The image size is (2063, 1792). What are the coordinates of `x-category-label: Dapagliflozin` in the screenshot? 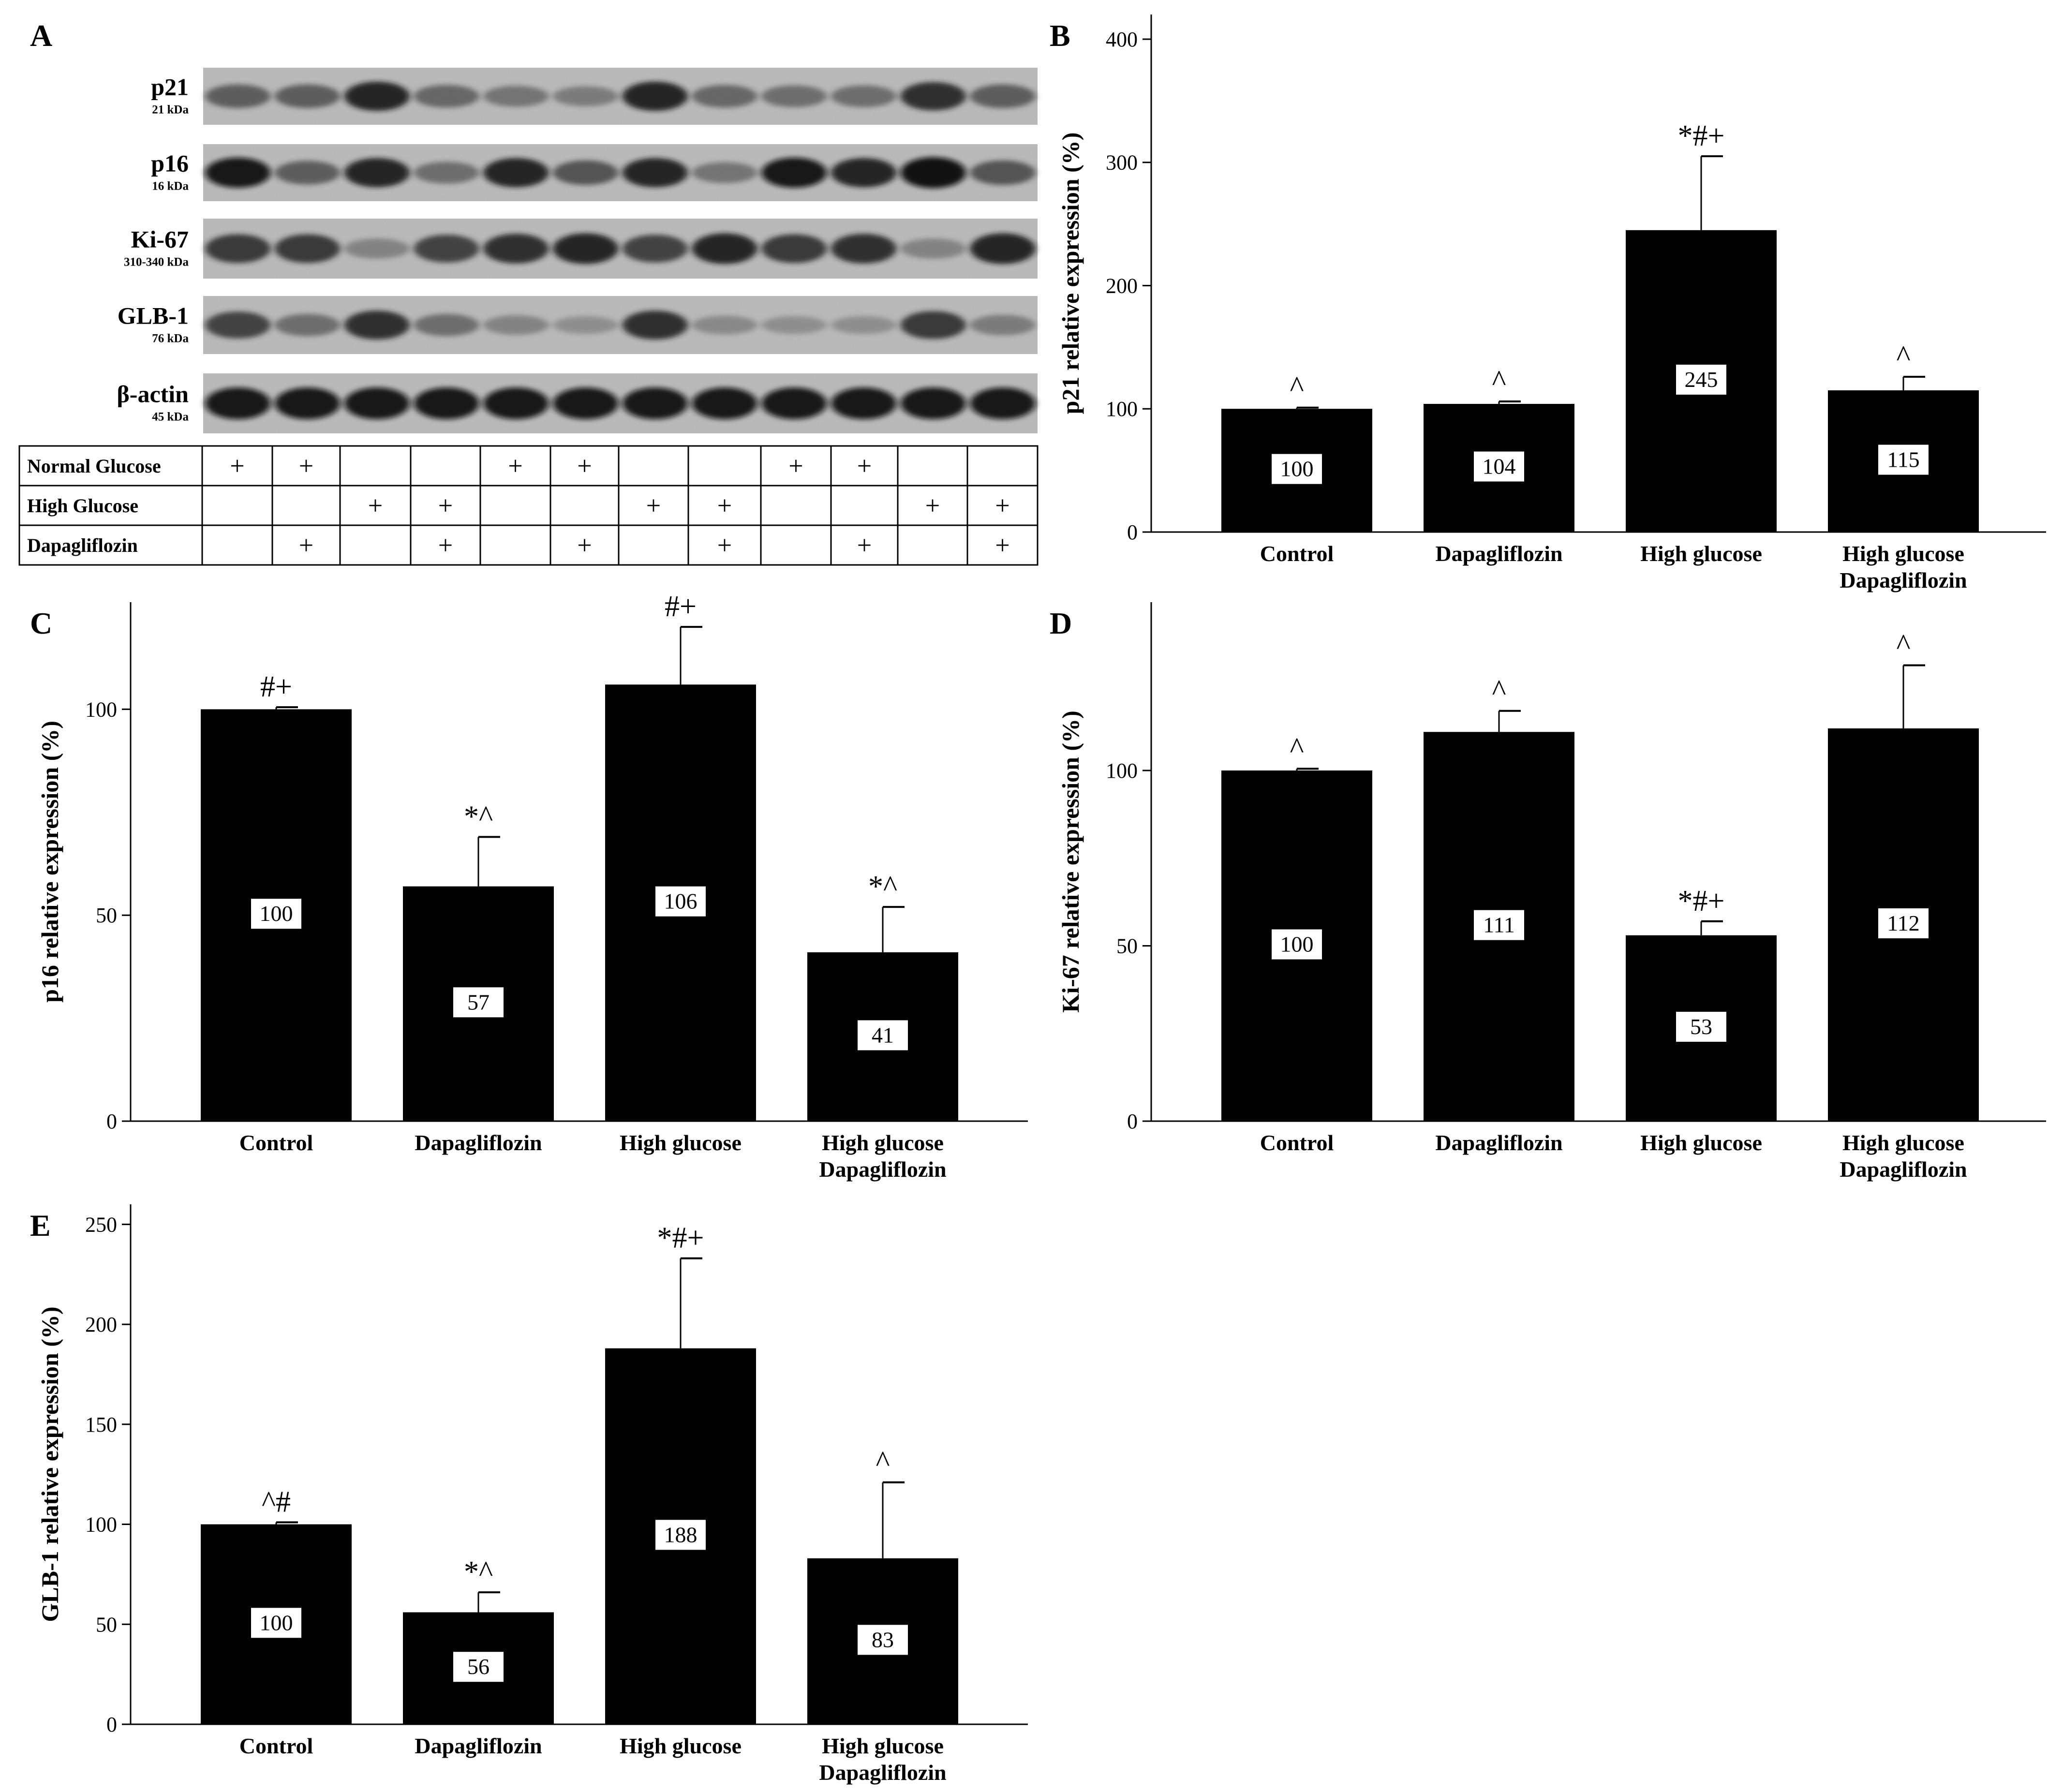 It's located at (478, 1745).